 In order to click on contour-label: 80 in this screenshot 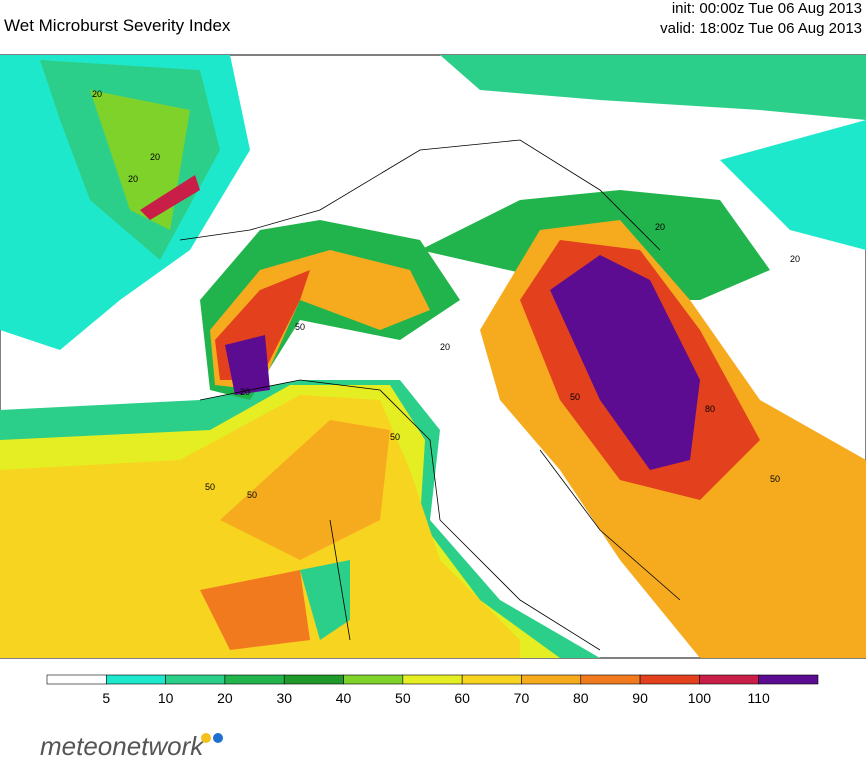, I will do `click(710, 409)`.